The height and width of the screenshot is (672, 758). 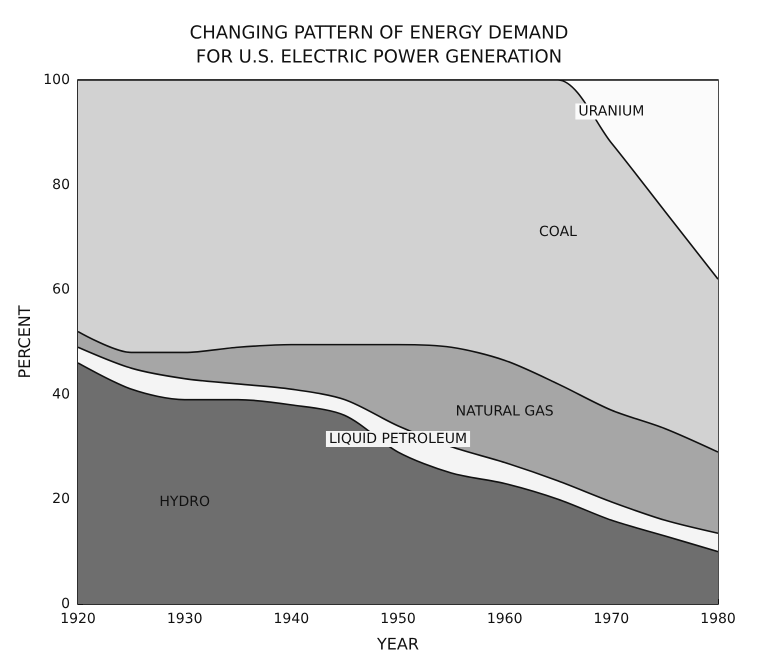 I want to click on y-tick-label: 80, so click(x=61, y=184).